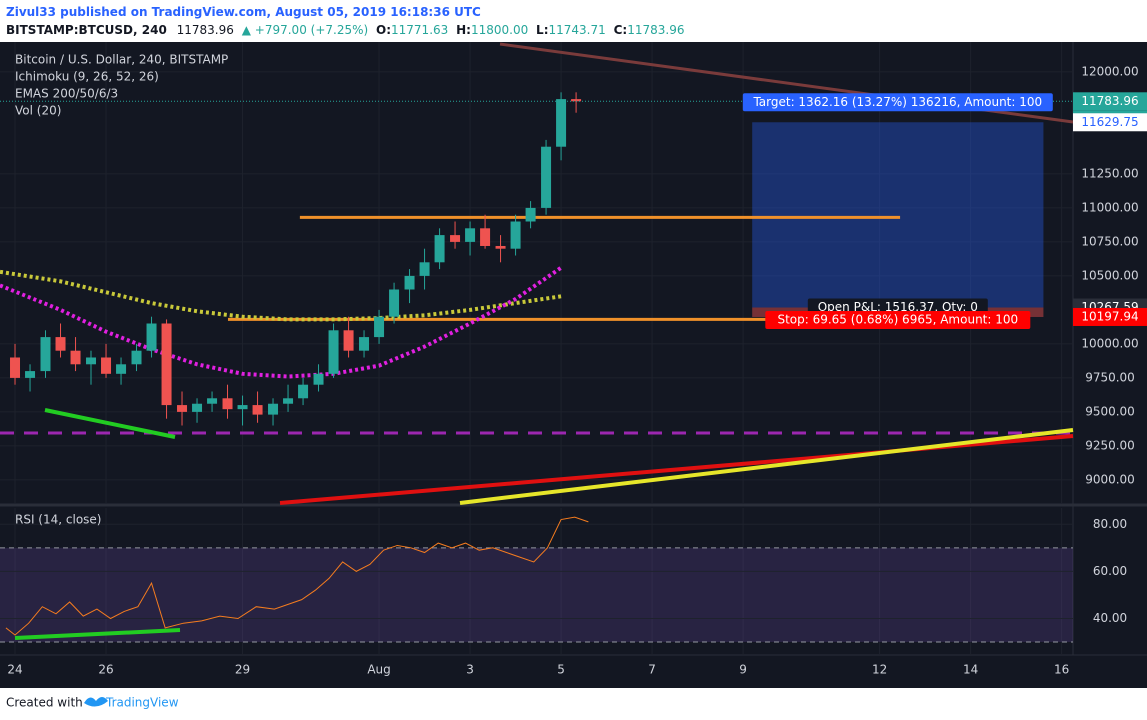 The height and width of the screenshot is (720, 1147). I want to click on y-tick-label: 80.00, so click(1110, 524).